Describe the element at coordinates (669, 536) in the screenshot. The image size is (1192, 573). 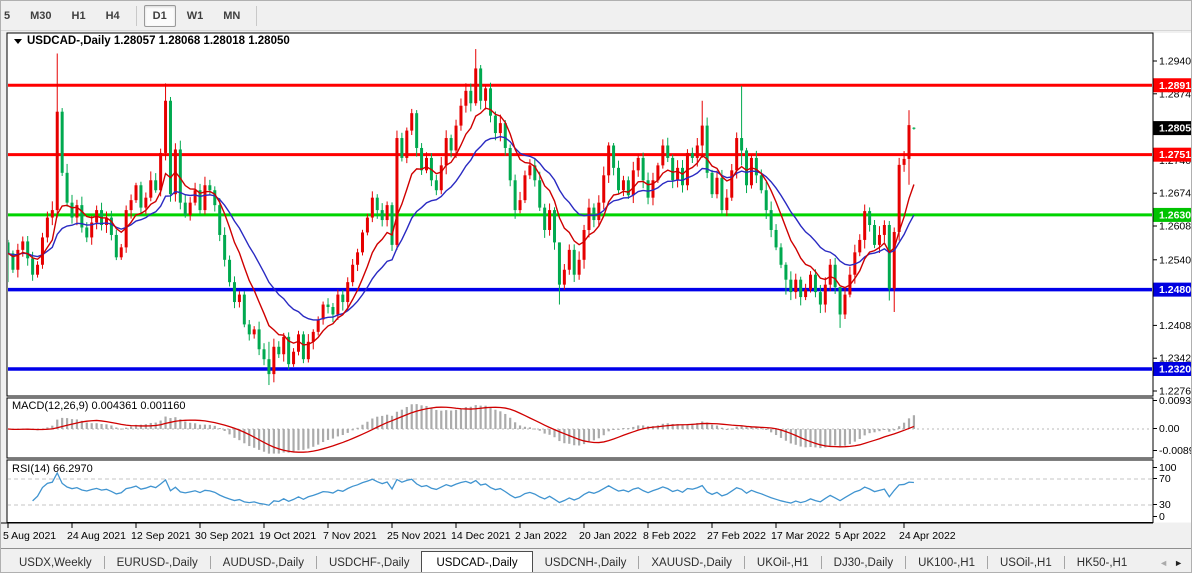
I see `date-tick-label: 8 Feb 2022` at that location.